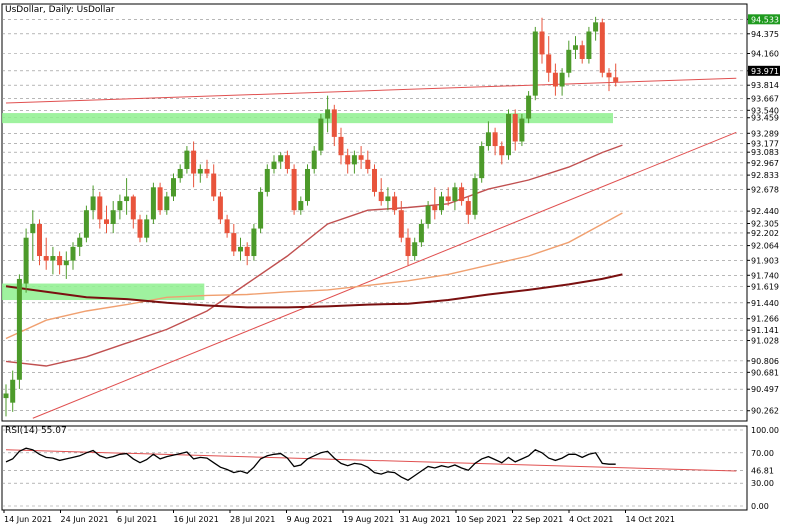 This screenshot has height=526, width=789. Describe the element at coordinates (765, 99) in the screenshot. I see `price-axis-label: 93.667` at that location.